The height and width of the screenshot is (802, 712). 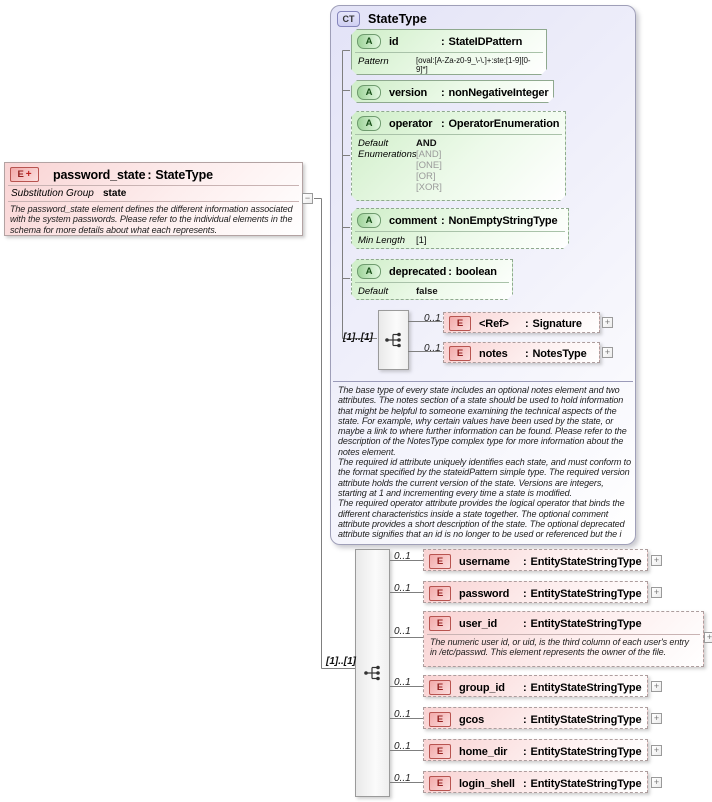 I want to click on element-name: password_state, so click(x=99, y=174).